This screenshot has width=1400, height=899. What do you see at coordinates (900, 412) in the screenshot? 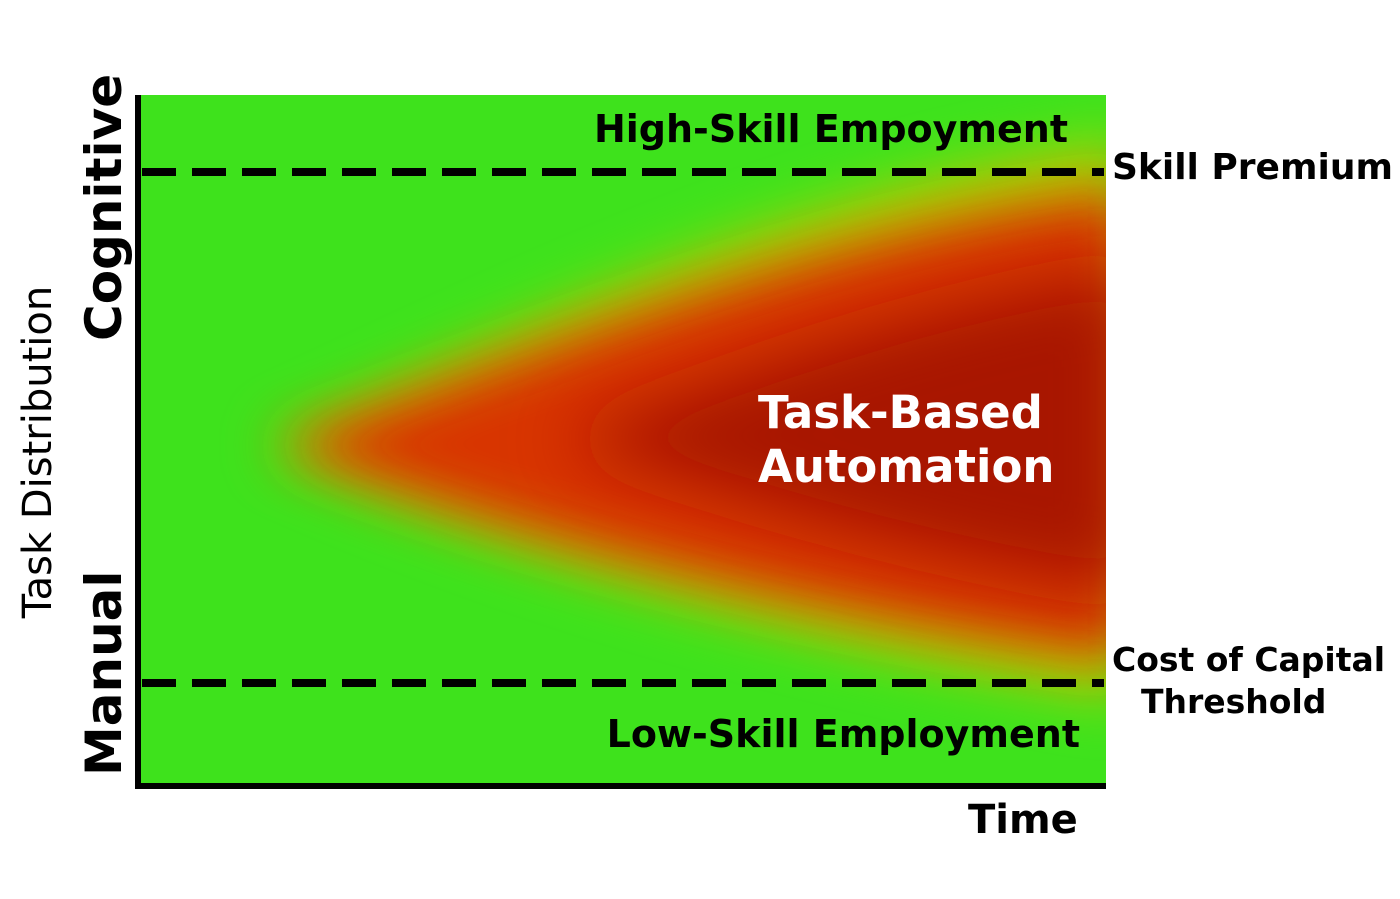
I see `automation-label-line1: Task-Based` at bounding box center [900, 412].